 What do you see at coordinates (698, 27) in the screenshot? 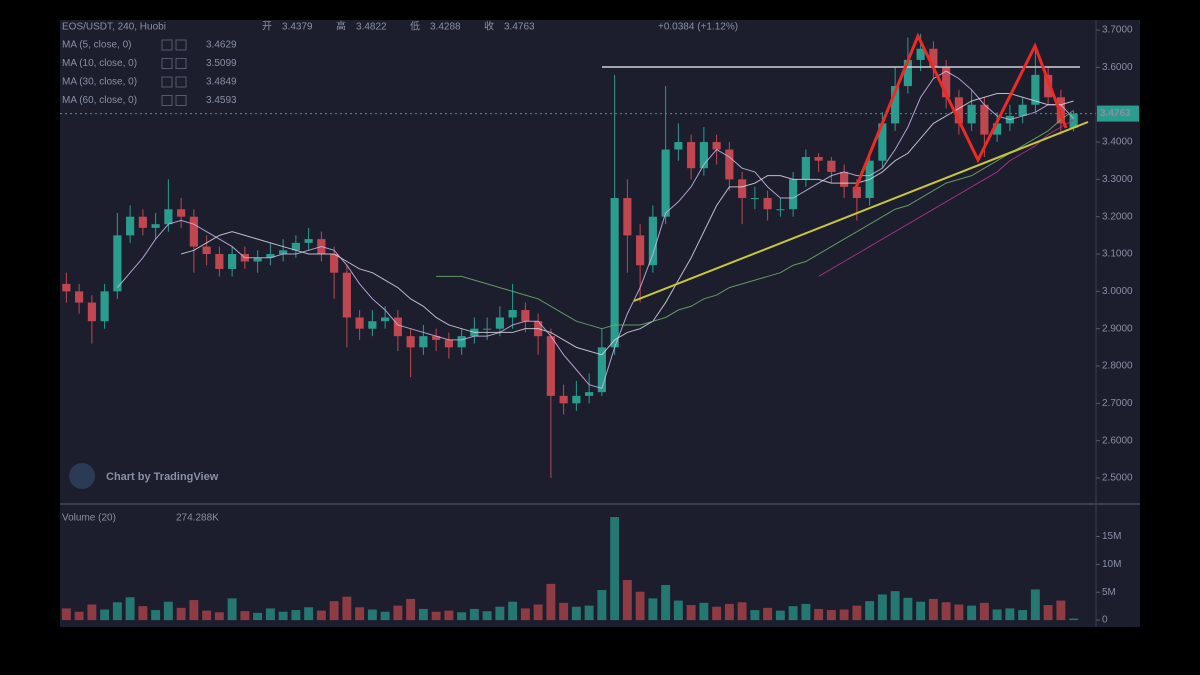
I see `change: +0.0384 (+1.12%)` at bounding box center [698, 27].